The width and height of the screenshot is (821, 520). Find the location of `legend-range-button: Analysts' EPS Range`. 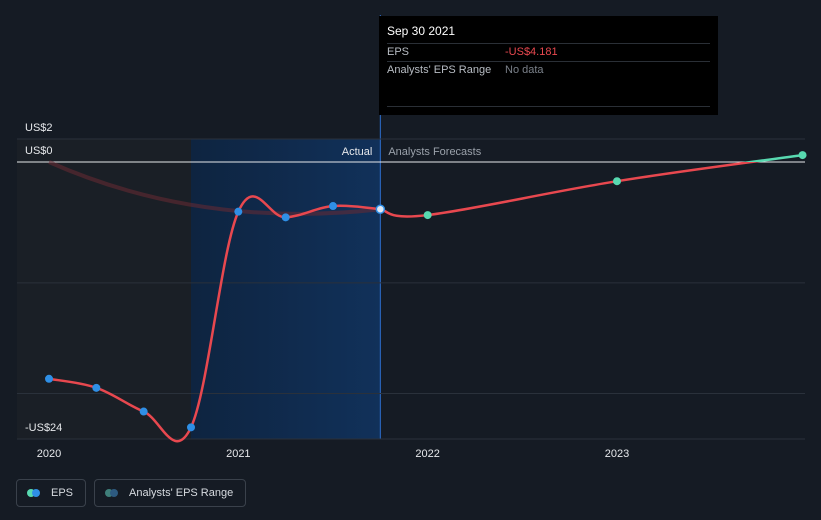

legend-range-button: Analysts' EPS Range is located at coordinates (170, 493).